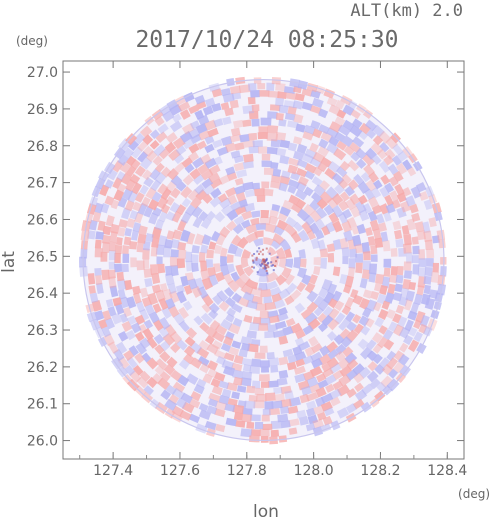  I want to click on y-tick-label: 26.0, so click(42, 442).